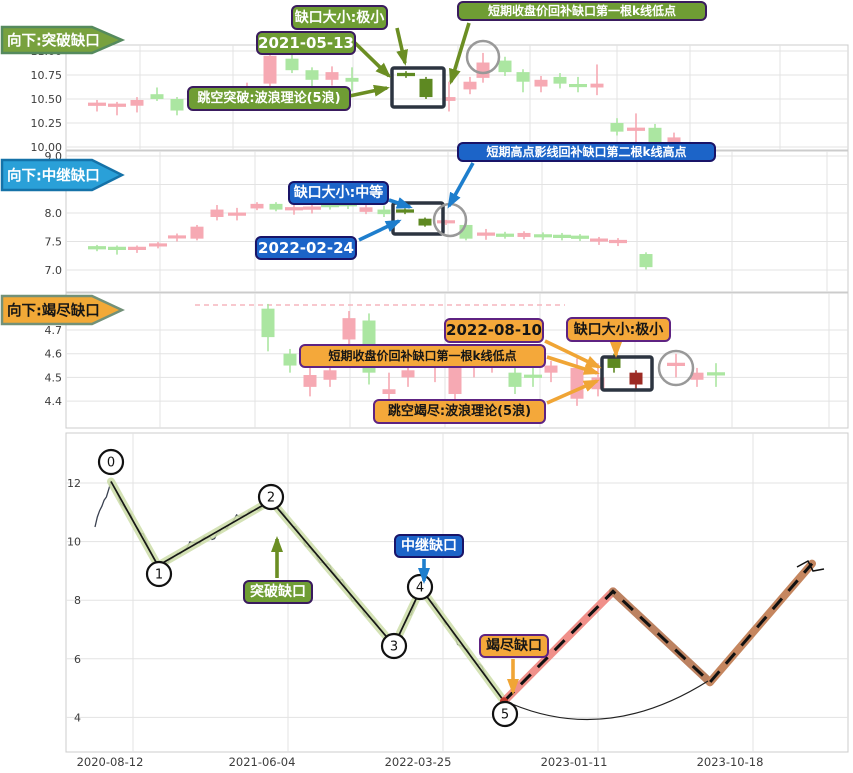  I want to click on y-tick-label: 12, so click(74, 483).